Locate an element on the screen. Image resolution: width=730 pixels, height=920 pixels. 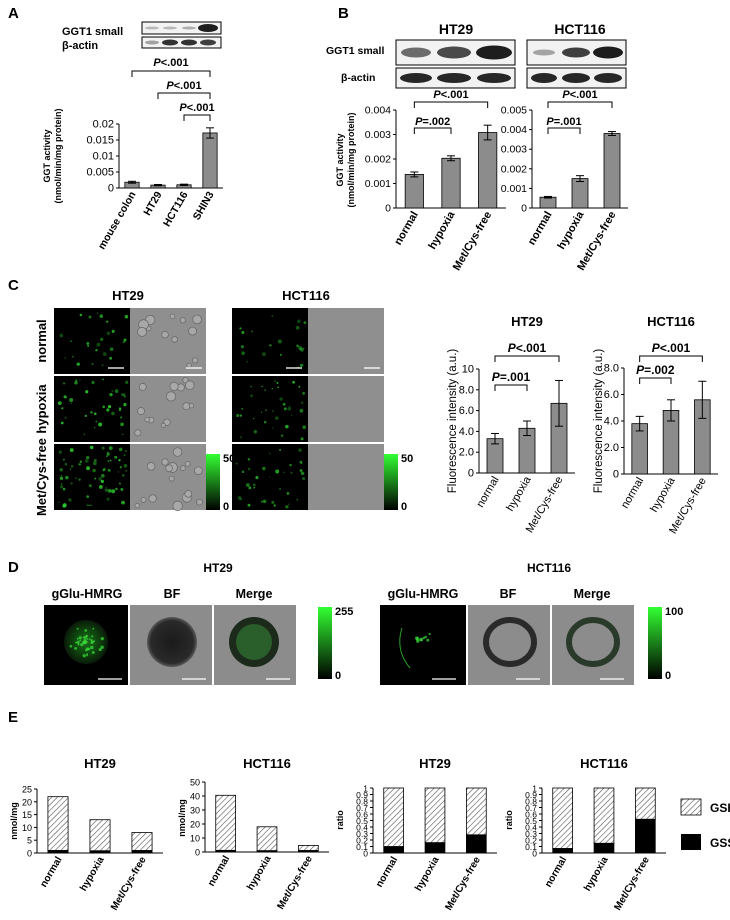
y-axis-label-b: GGT activity is located at coordinates (340, 159).